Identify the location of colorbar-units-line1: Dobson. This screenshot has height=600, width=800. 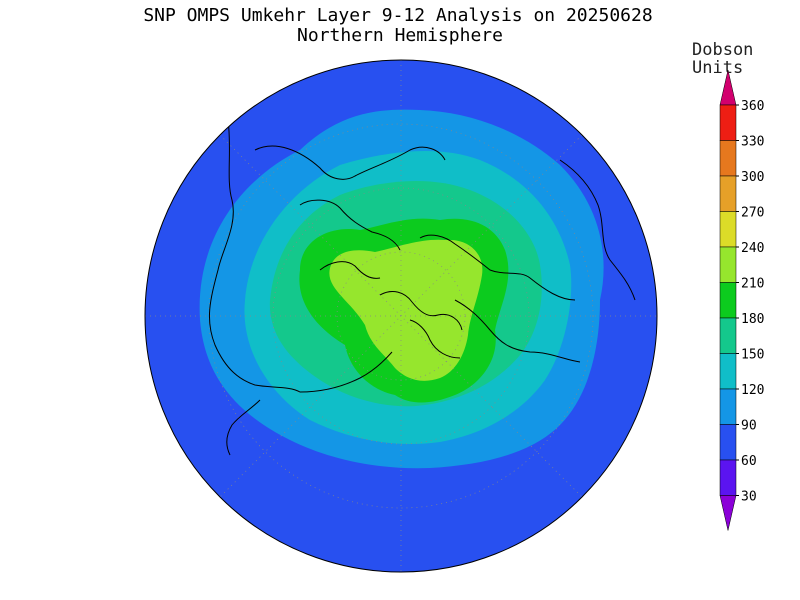
(723, 50).